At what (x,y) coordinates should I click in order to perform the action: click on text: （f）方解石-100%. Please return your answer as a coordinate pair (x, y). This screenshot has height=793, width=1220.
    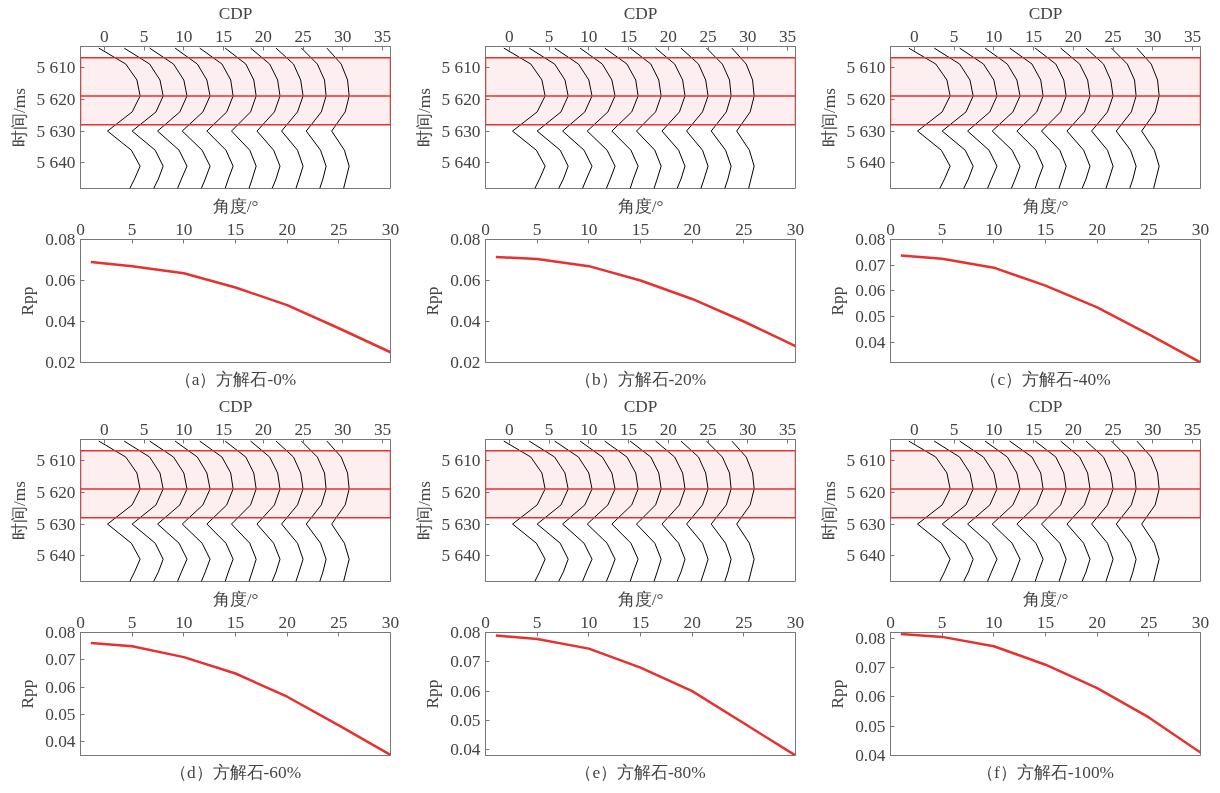
    Looking at the image, I should click on (1045, 772).